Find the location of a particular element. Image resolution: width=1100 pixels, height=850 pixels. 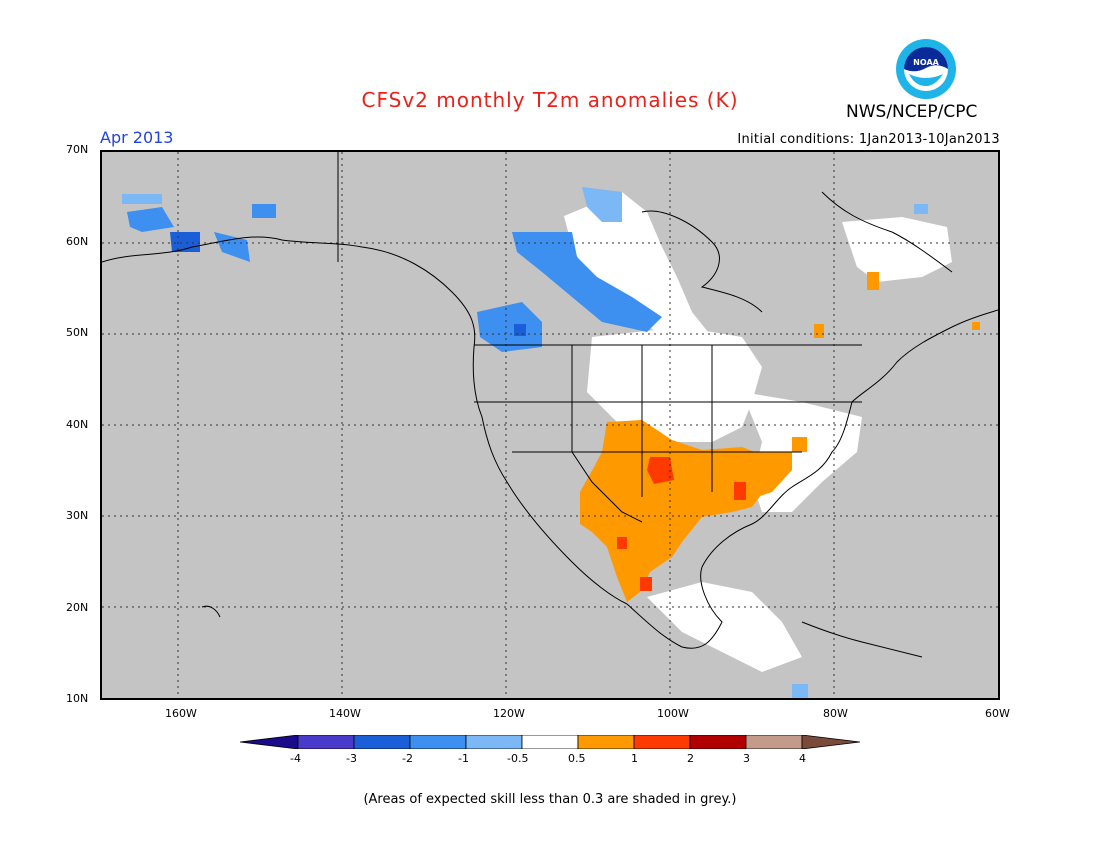

warm-areas is located at coordinates (780, 437).